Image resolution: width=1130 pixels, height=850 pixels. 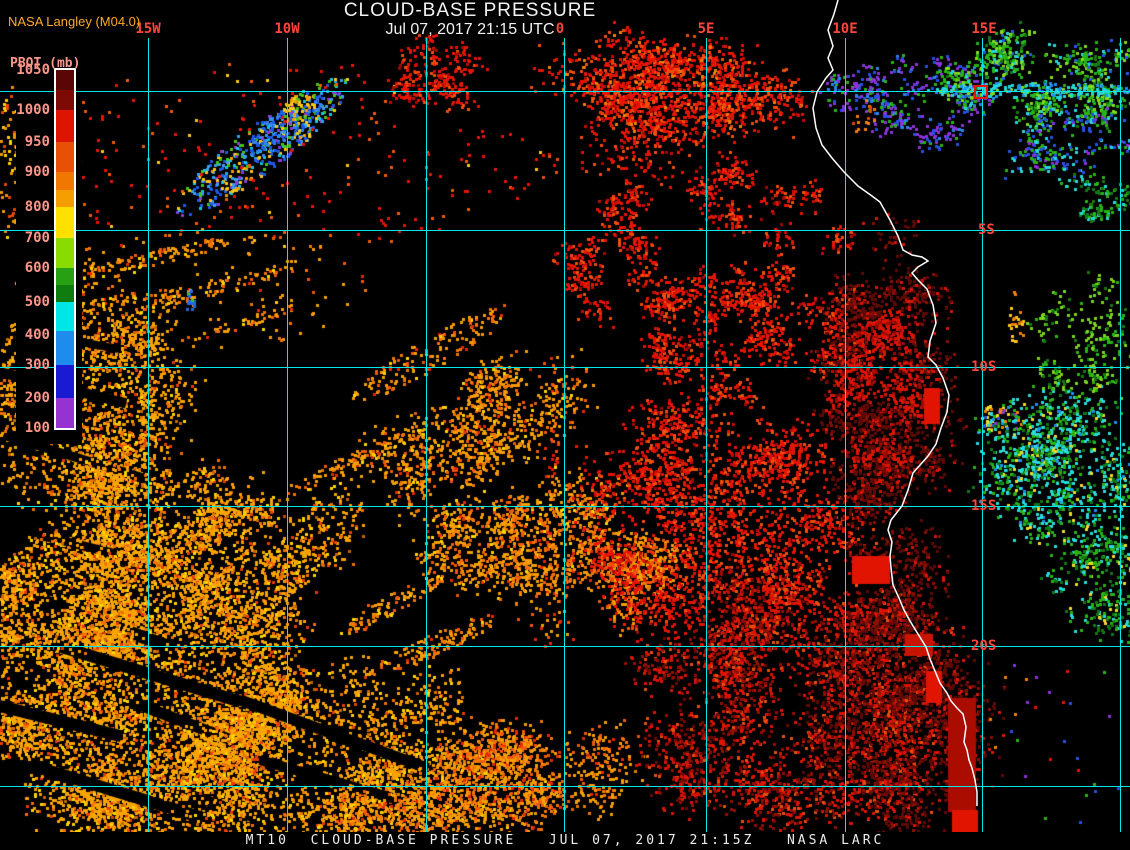 I want to click on lat-label: 5S, so click(x=986, y=230).